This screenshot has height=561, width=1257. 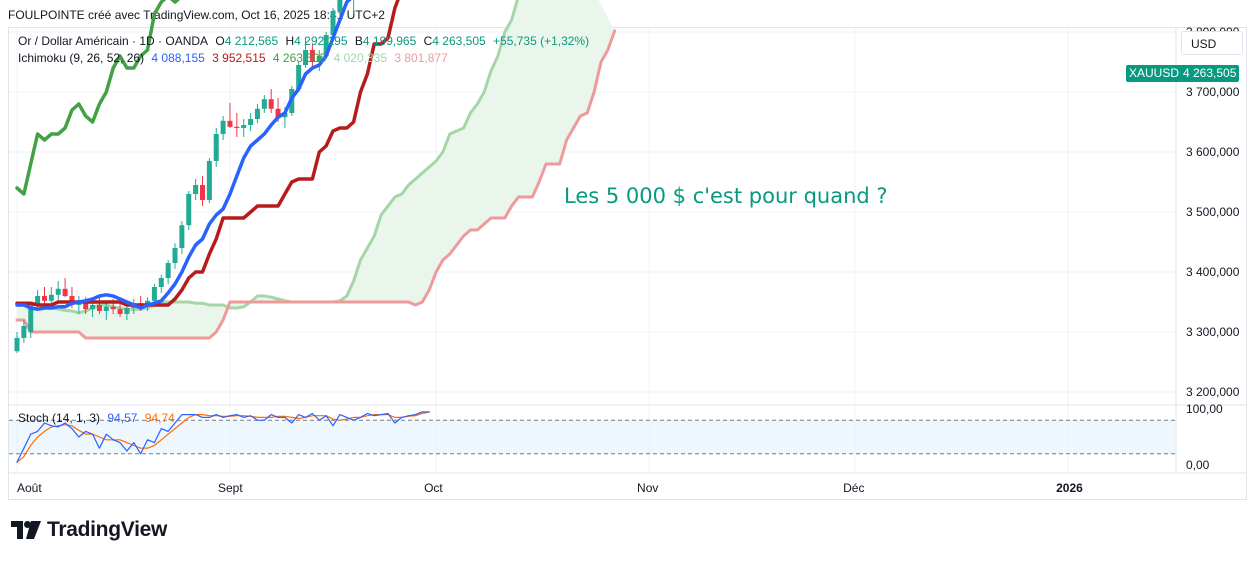 What do you see at coordinates (1213, 212) in the screenshot?
I see `price-axis-label: 3 500,000` at bounding box center [1213, 212].